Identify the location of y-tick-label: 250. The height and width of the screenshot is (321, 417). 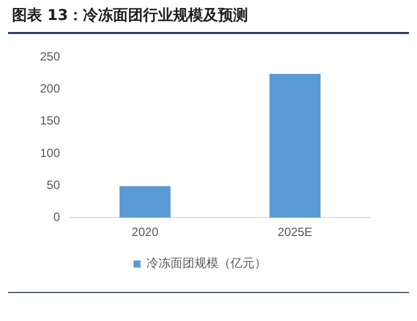
(50, 57).